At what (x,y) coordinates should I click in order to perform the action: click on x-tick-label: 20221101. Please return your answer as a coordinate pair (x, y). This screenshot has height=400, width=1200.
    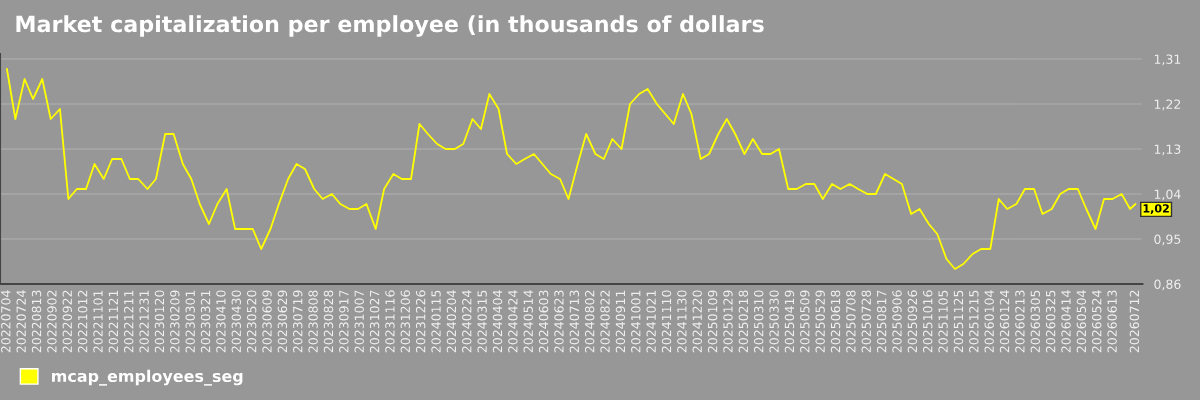
    Looking at the image, I should click on (98, 321).